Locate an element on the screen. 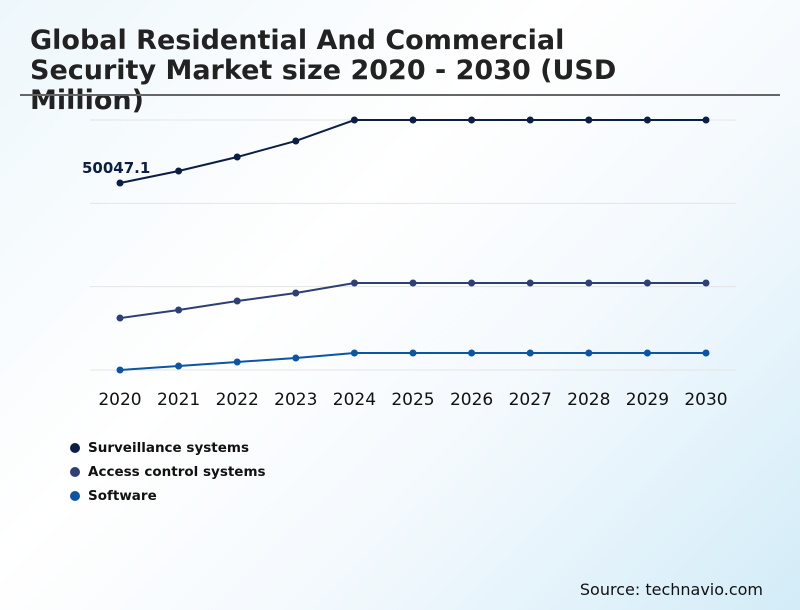 This screenshot has width=800, height=610. x-tick-label: 2021 is located at coordinates (178, 400).